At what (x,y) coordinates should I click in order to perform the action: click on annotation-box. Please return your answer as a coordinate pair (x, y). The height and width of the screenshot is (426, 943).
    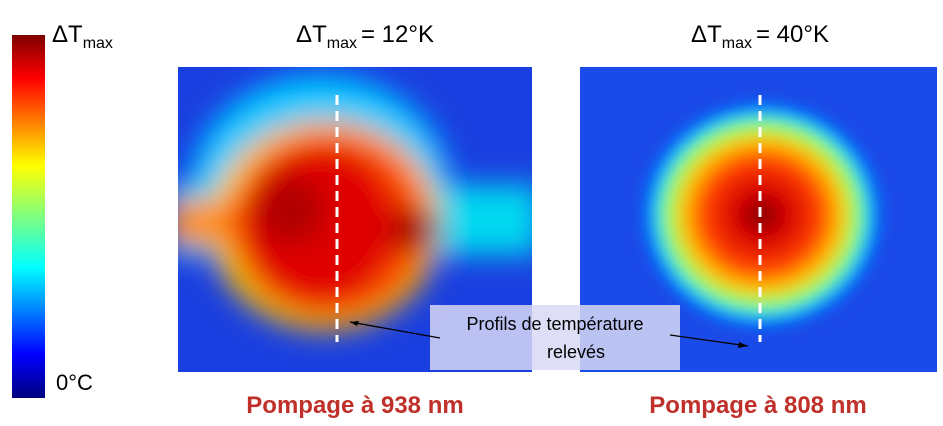
    Looking at the image, I should click on (555, 337).